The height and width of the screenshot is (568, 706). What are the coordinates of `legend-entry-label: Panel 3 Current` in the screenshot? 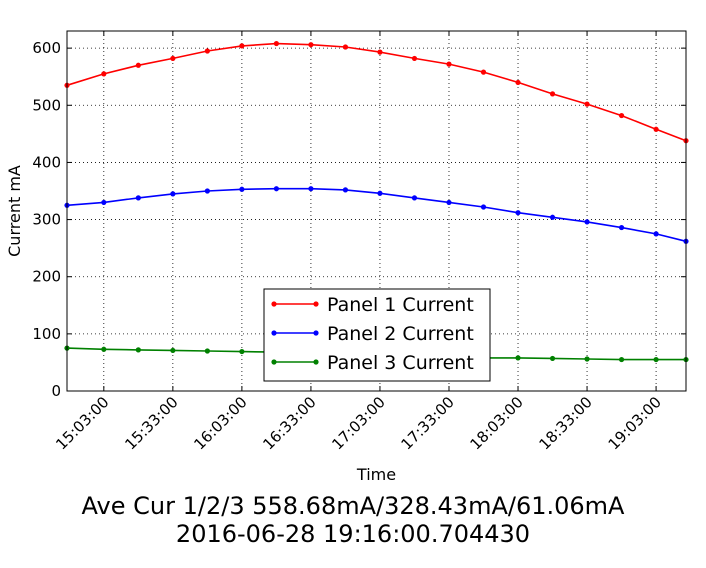 It's located at (400, 363).